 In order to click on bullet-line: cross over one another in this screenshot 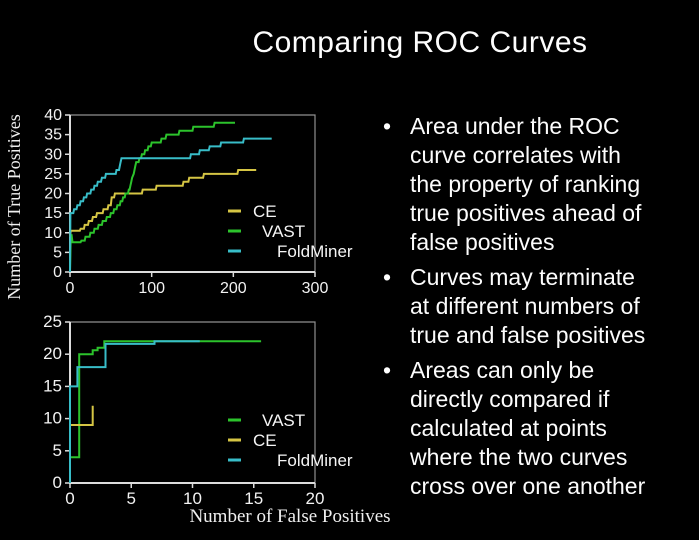, I will do `click(528, 486)`.